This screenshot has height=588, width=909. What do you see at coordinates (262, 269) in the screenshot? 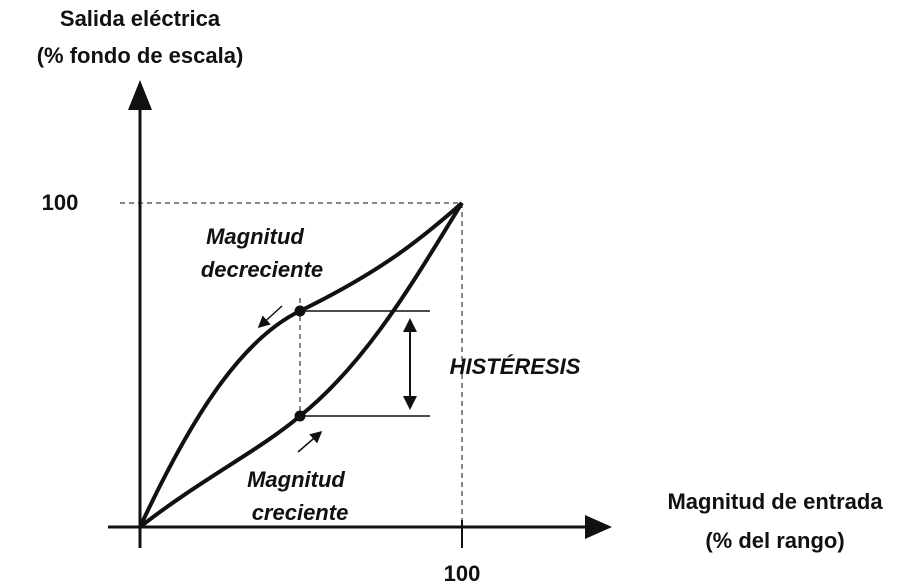
I see `annotation: decreciente` at bounding box center [262, 269].